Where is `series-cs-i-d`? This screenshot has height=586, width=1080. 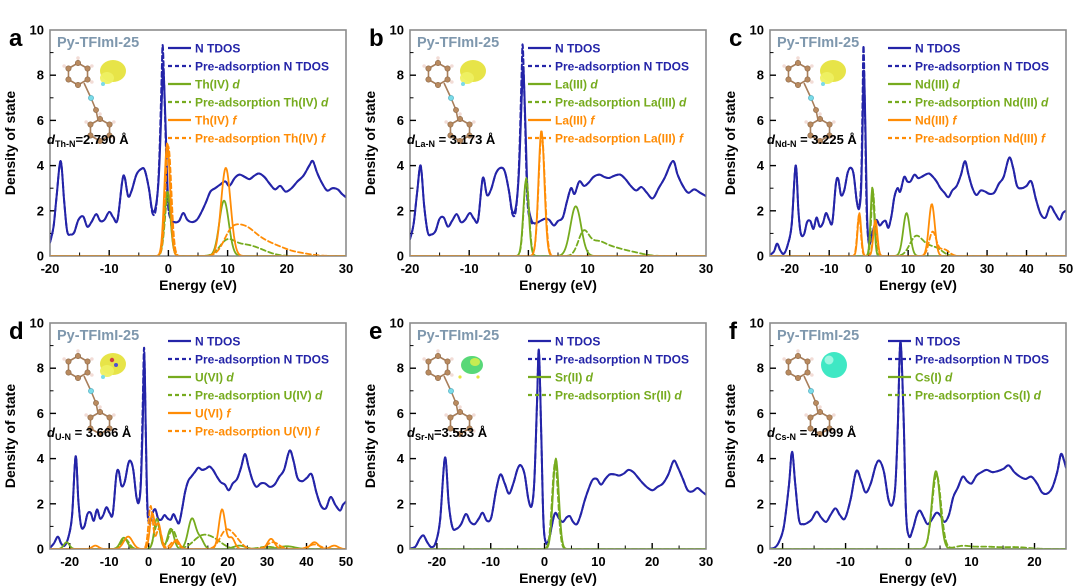
series-cs-i-d is located at coordinates (918, 509).